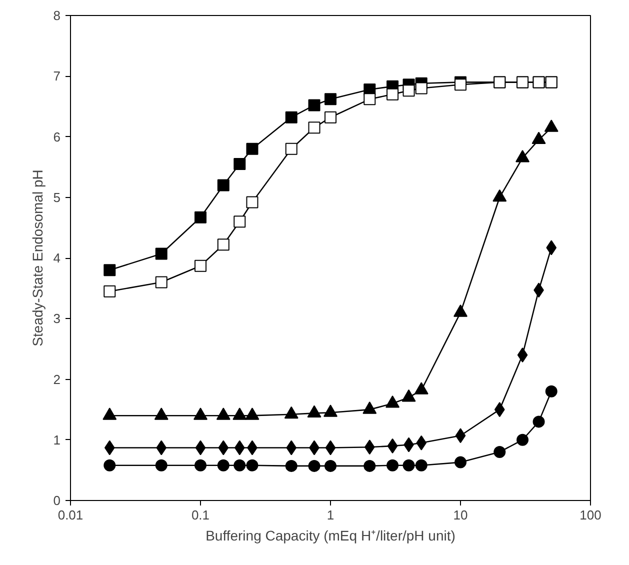 This screenshot has height=565, width=629. I want to click on y-tick-label: 2, so click(57, 379).